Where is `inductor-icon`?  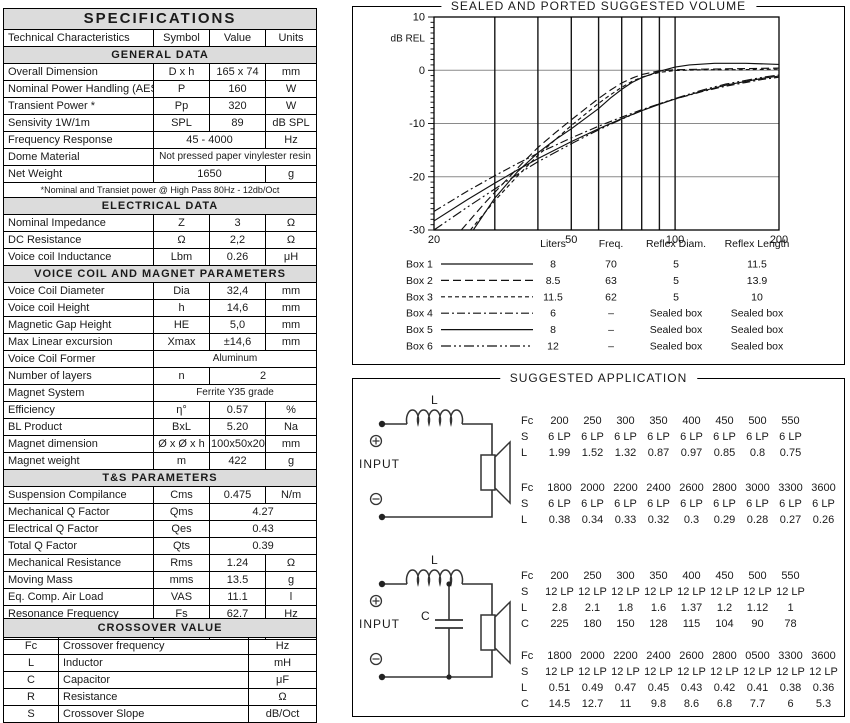 inductor-icon is located at coordinates (434, 418).